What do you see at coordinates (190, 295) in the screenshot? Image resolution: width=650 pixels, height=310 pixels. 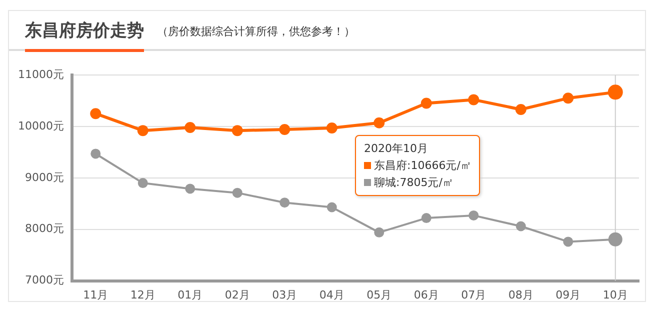 I see `x-tick-label: 01月` at bounding box center [190, 295].